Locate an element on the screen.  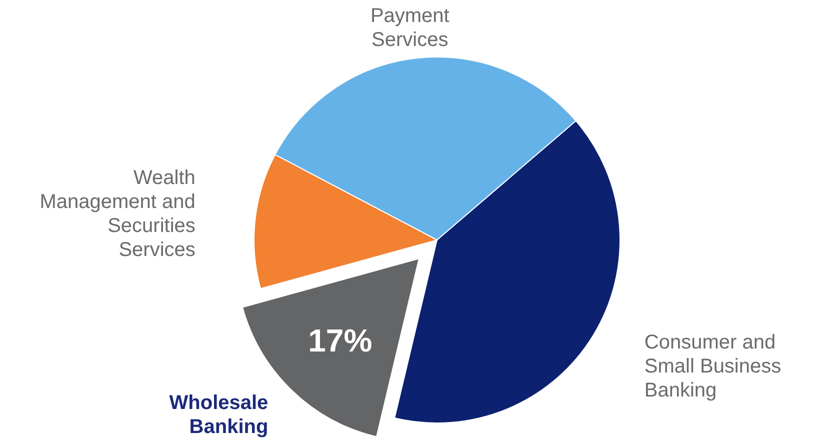
data-label: 17% is located at coordinates (340, 340).